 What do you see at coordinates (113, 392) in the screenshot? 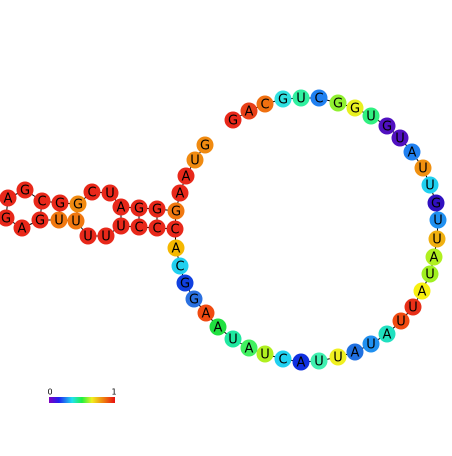
I see `colorbar-max: 1` at bounding box center [113, 392].